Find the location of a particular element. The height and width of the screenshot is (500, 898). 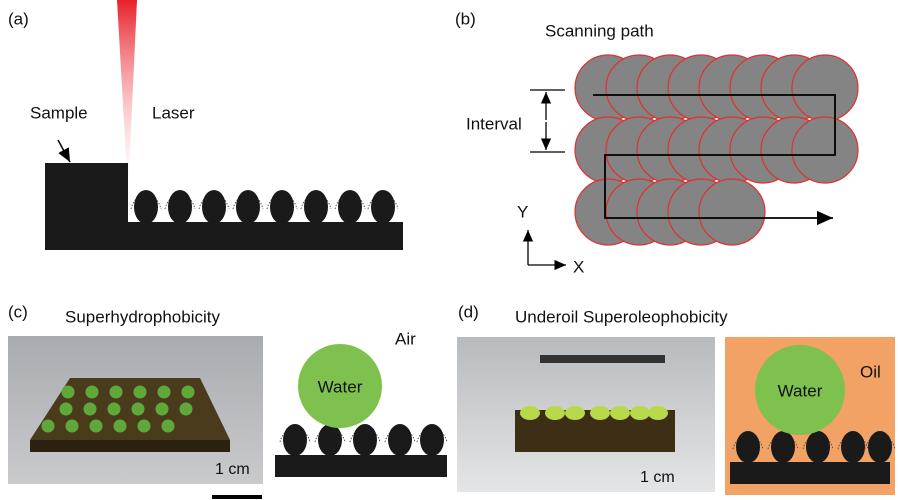

laser-label: Laser is located at coordinates (173, 112).